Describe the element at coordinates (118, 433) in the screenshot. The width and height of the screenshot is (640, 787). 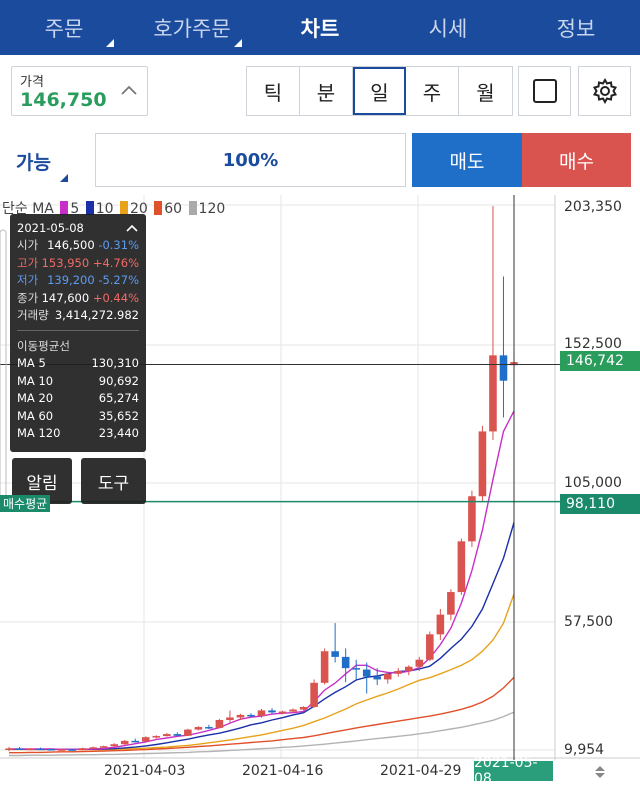
I see `ma120-value: 23,440` at that location.